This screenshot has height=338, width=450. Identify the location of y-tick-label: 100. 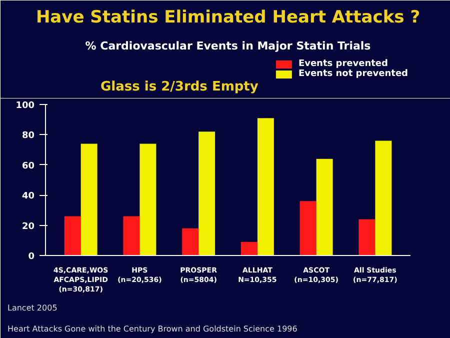
(25, 106).